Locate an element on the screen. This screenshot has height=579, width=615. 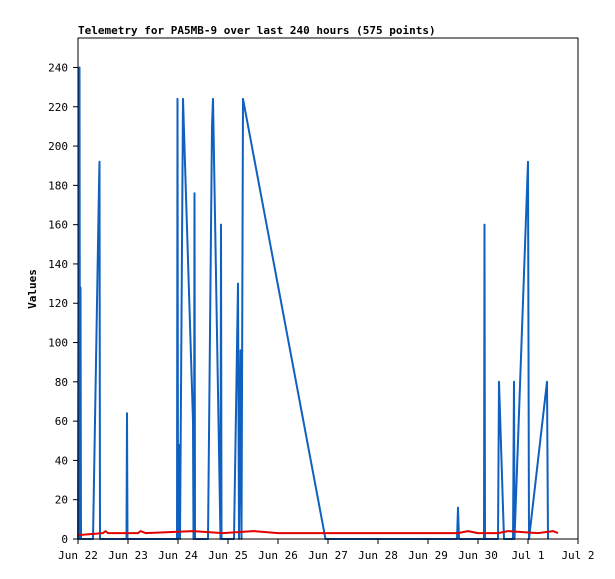
x-tick-label: Jul 2 is located at coordinates (577, 555).